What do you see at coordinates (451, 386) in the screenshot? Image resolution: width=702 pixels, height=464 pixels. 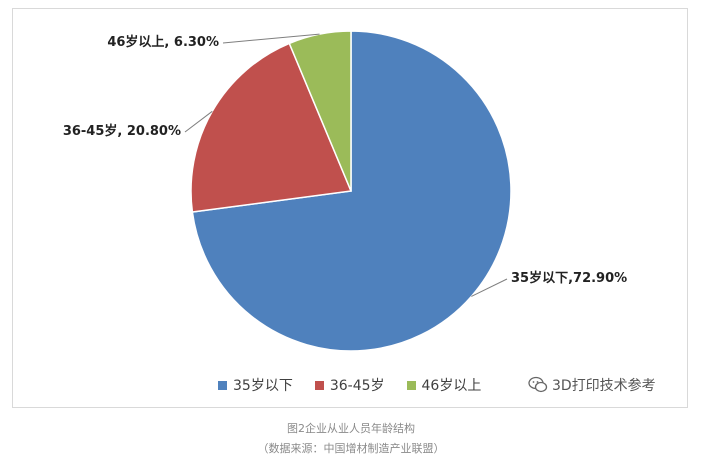 I see `legend-label-2: 46岁以上` at bounding box center [451, 386].